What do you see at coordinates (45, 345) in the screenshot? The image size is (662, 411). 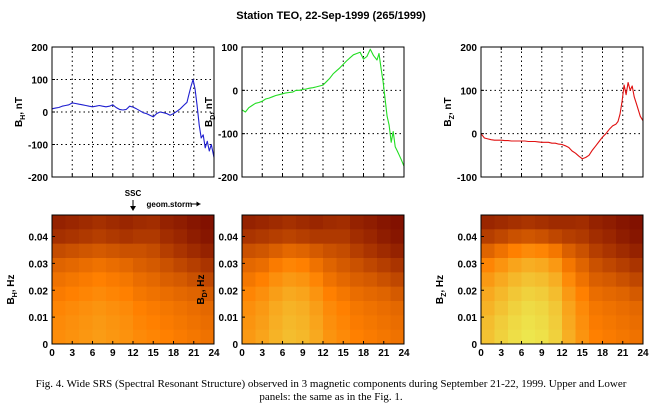 I see `bh-spec-ytick-label: 0` at bounding box center [45, 345].